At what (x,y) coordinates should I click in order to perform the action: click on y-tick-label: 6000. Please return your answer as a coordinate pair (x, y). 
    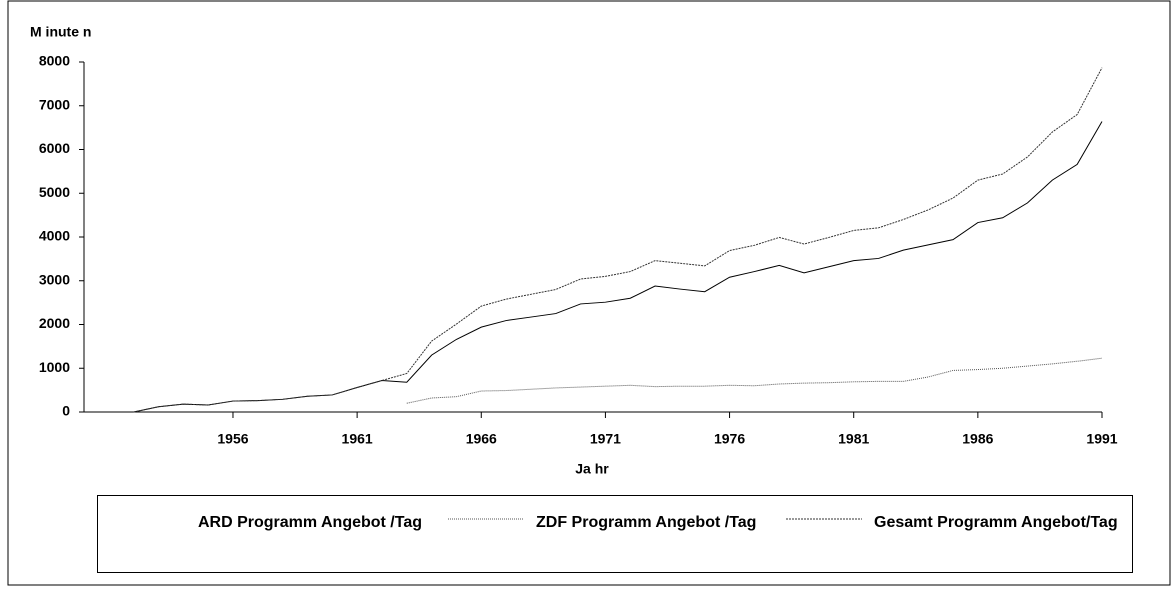
    Looking at the image, I should click on (54, 148).